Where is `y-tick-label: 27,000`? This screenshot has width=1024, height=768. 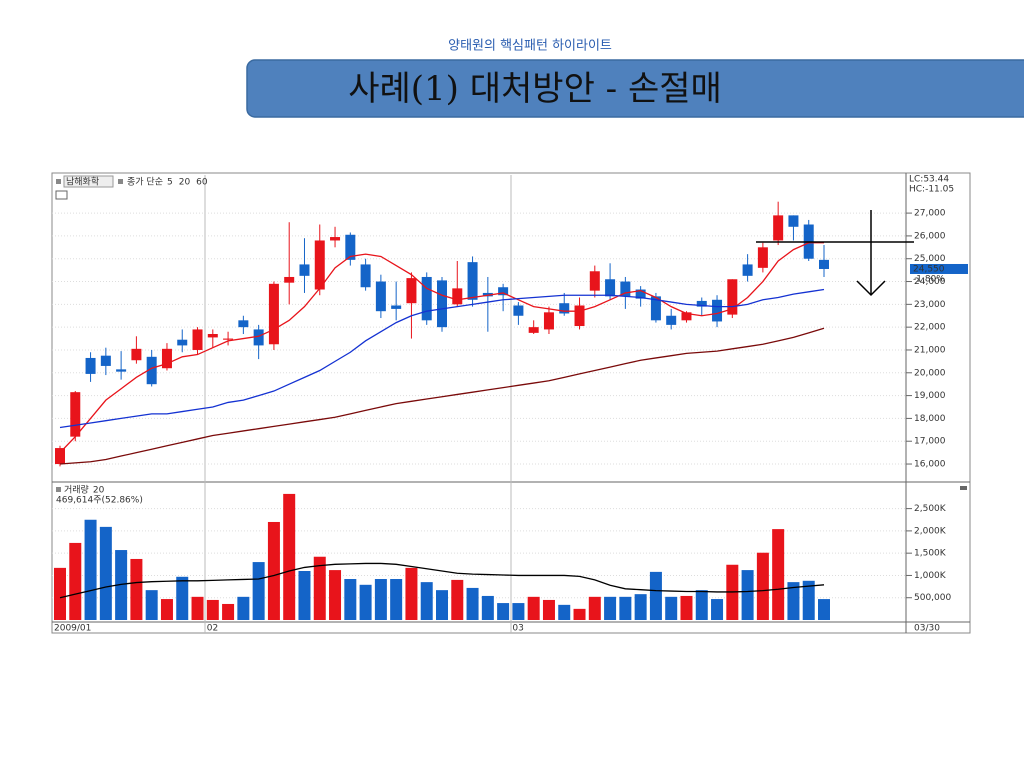
y-tick-label: 27,000 is located at coordinates (930, 214).